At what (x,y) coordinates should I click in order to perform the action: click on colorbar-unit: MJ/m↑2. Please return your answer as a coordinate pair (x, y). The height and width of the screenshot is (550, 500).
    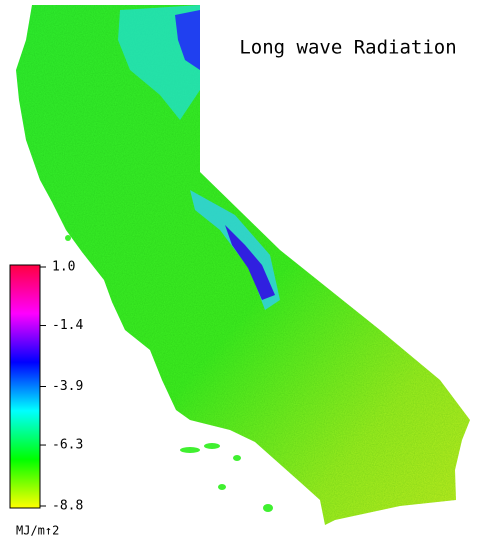
    Looking at the image, I should click on (37, 531).